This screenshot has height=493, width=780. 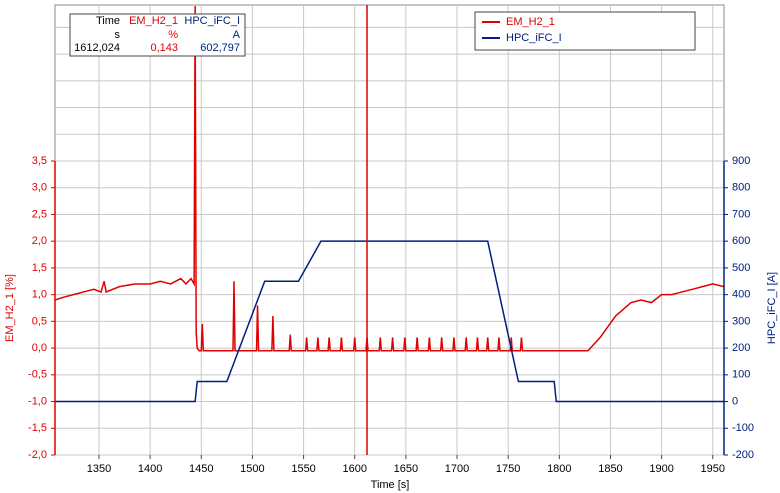 I want to click on y-axis-label: EM_H2_1 [%], so click(x=10, y=308).